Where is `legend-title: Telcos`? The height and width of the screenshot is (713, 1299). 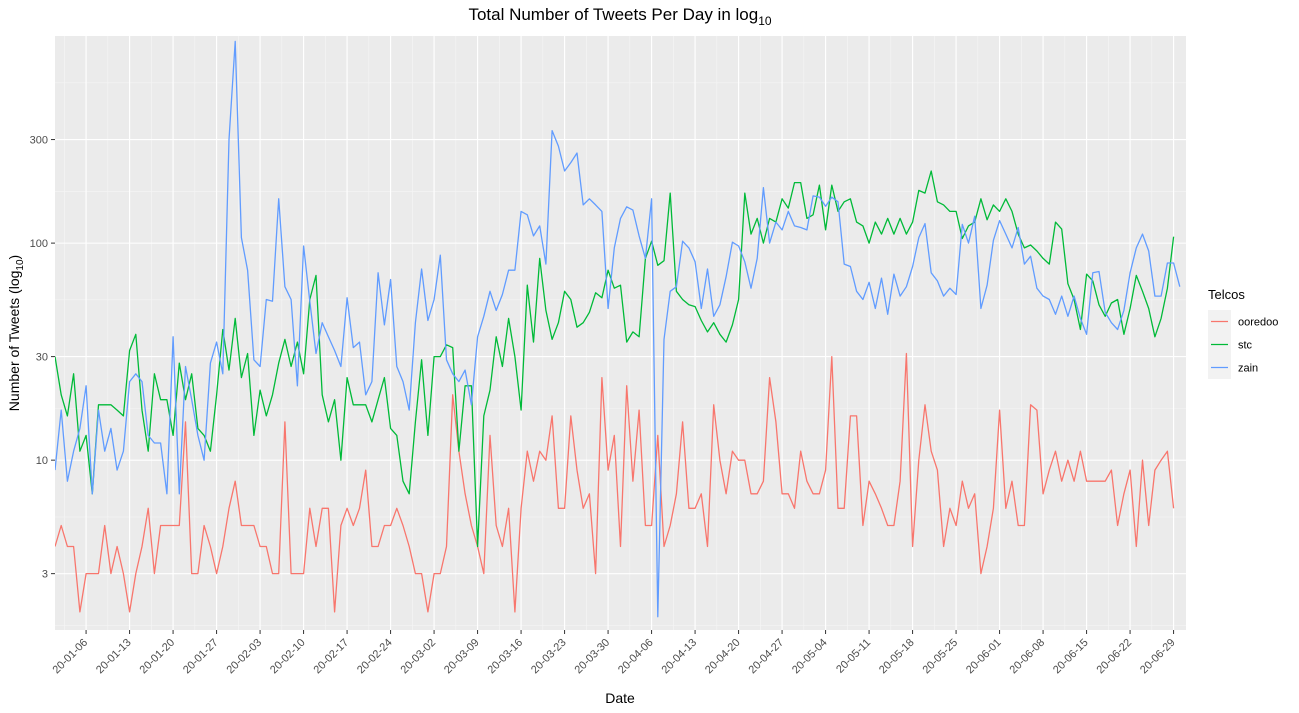 legend-title: Telcos is located at coordinates (1226, 294).